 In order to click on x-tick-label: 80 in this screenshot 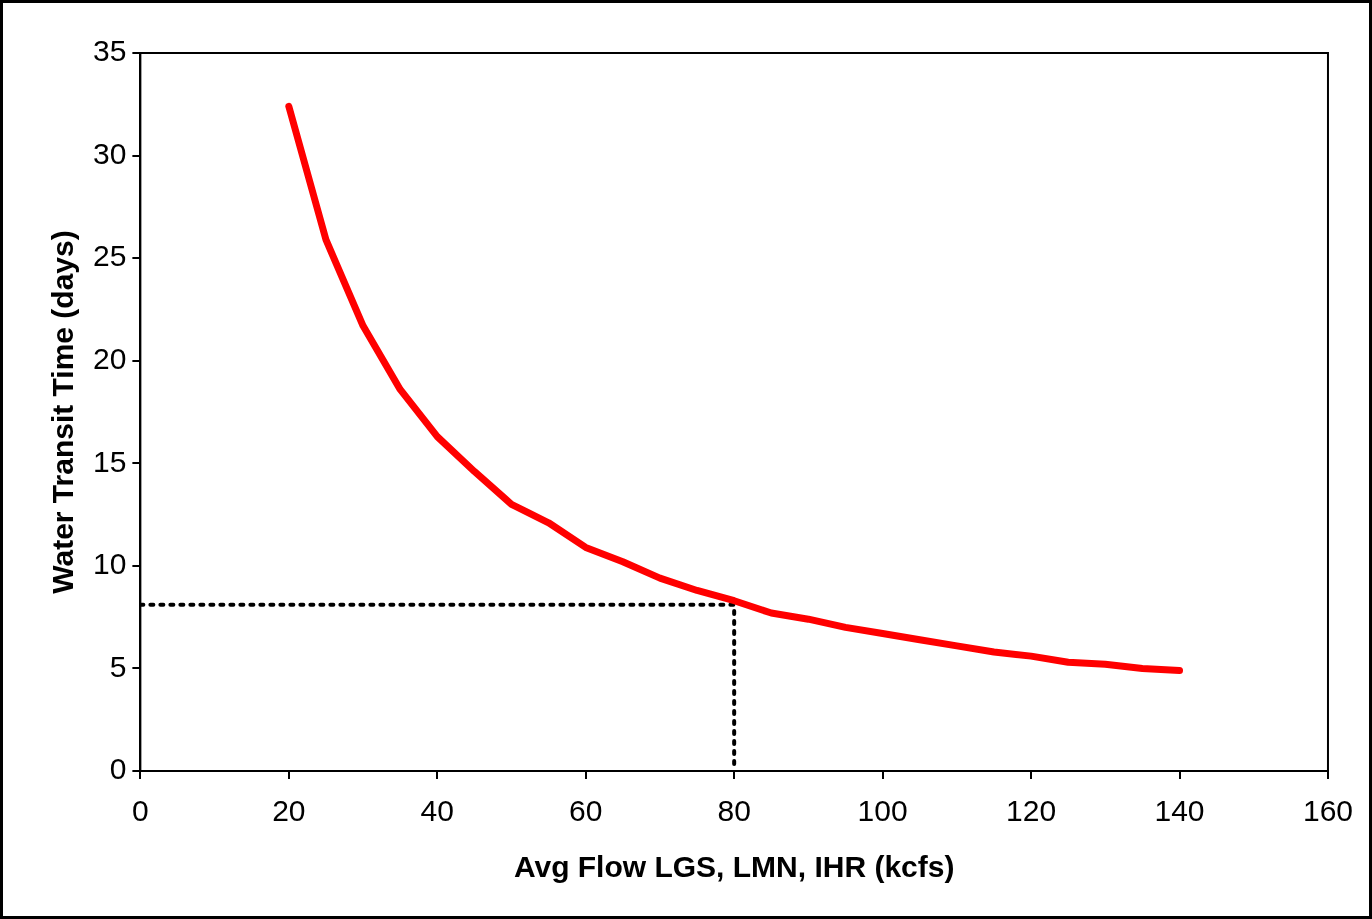, I will do `click(734, 811)`.